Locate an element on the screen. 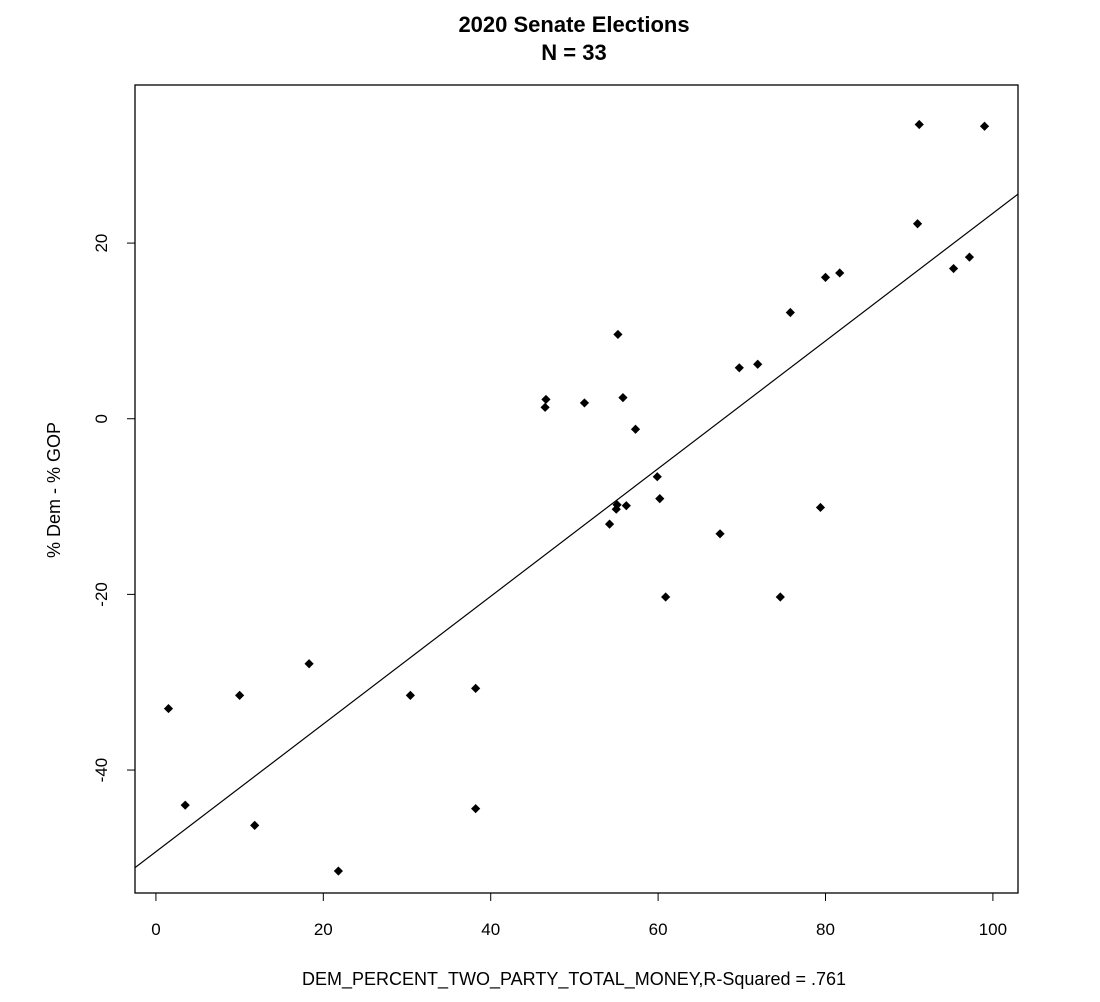  chart-subtitle: N = 33 is located at coordinates (573, 52).